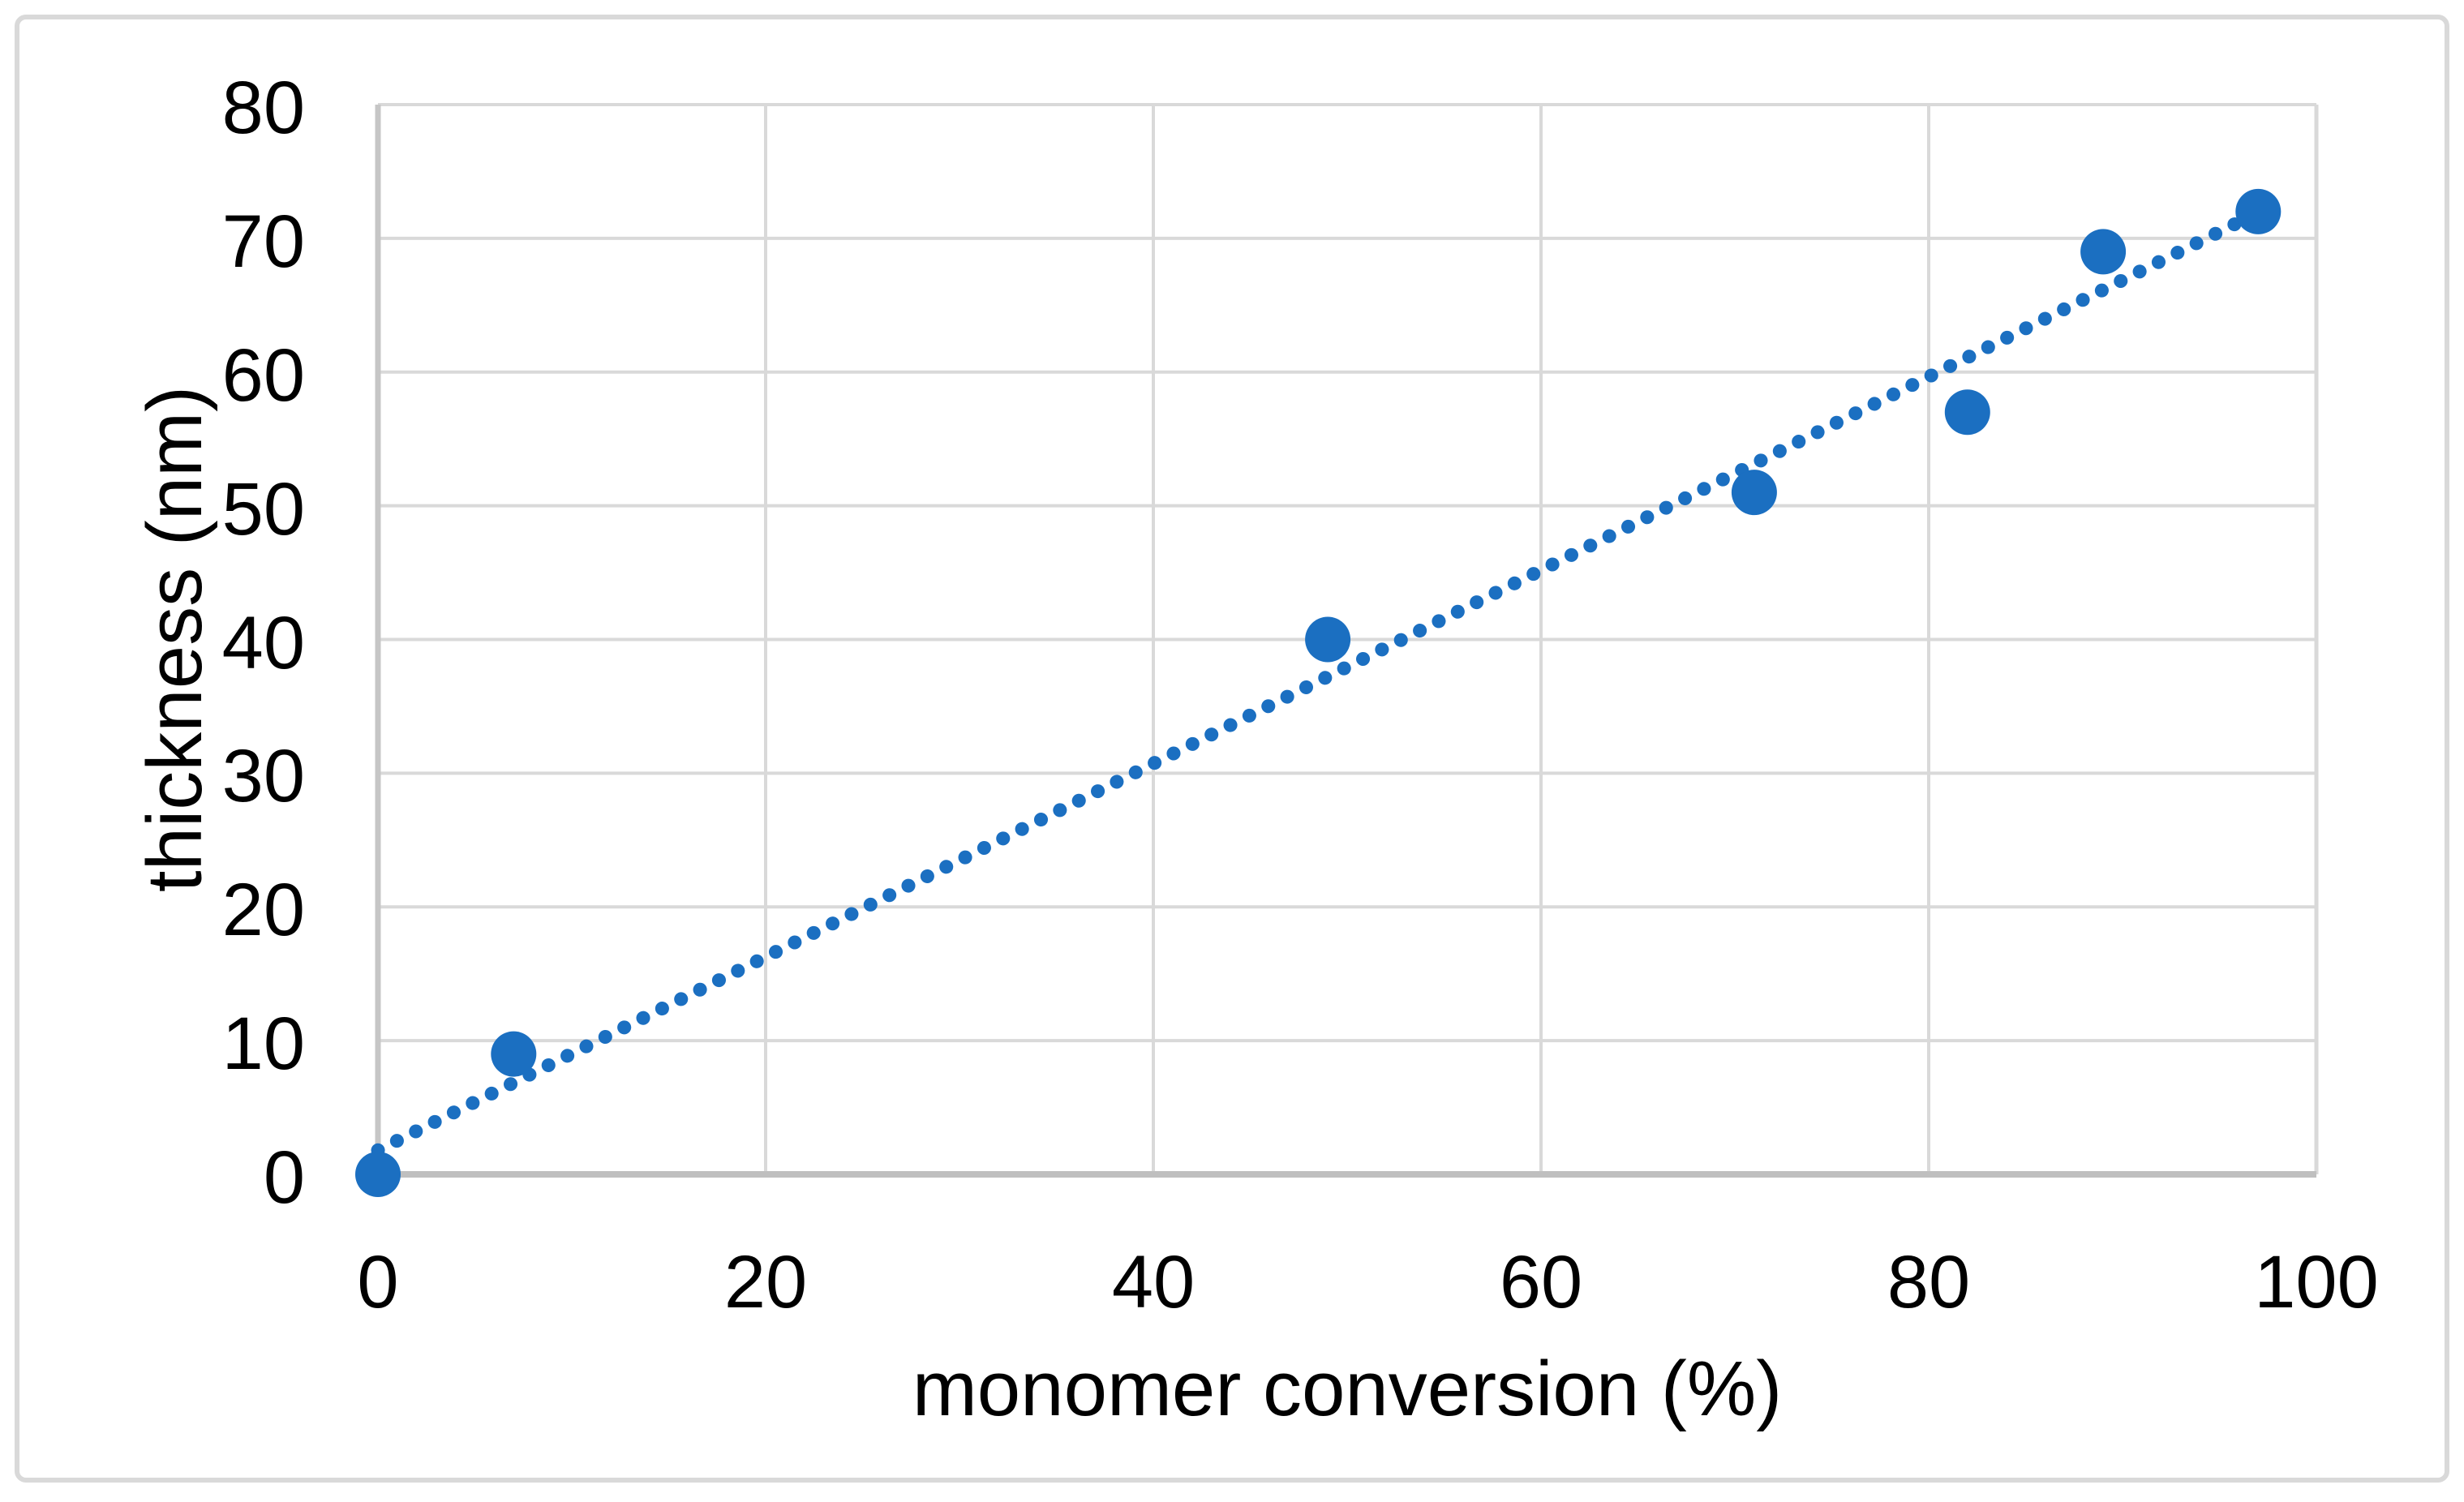 The width and height of the screenshot is (2464, 1502). Describe the element at coordinates (263, 108) in the screenshot. I see `y-tick-label: 80` at that location.